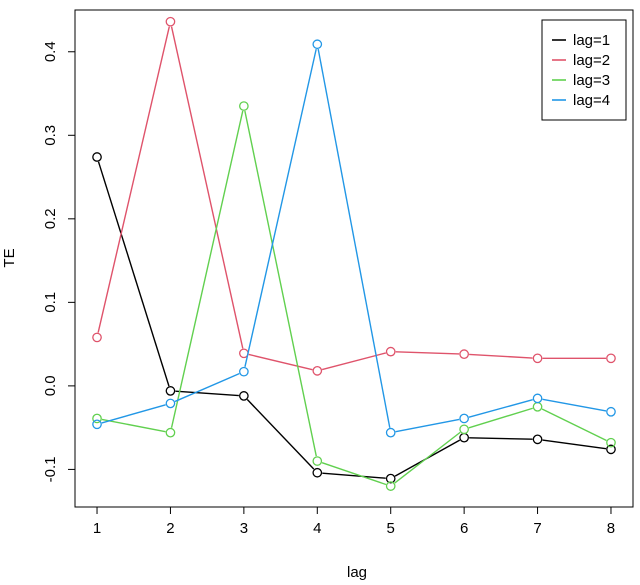  I want to click on y-tick-label: 0.2, so click(50, 218).